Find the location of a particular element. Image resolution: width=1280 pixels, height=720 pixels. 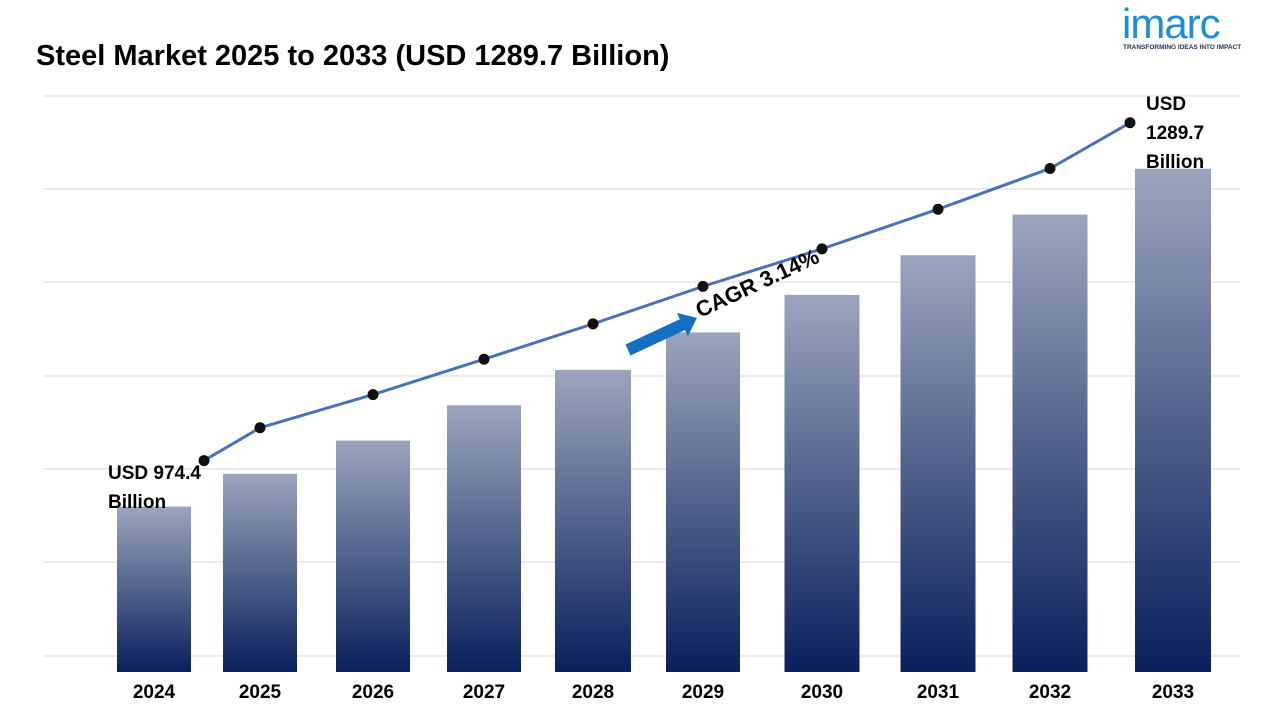

start-value-label: USD 974.4 Billion is located at coordinates (154, 488).